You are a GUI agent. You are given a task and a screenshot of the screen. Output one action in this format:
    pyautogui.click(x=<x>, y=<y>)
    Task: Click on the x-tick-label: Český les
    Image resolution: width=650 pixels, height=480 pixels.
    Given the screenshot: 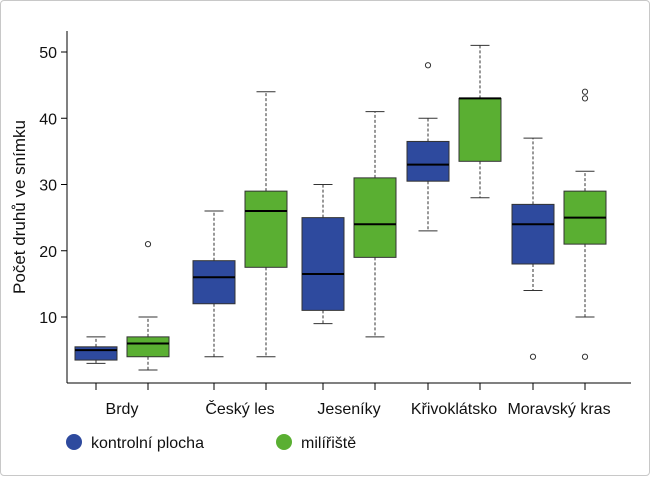 What is the action you would take?
    pyautogui.click(x=239, y=408)
    